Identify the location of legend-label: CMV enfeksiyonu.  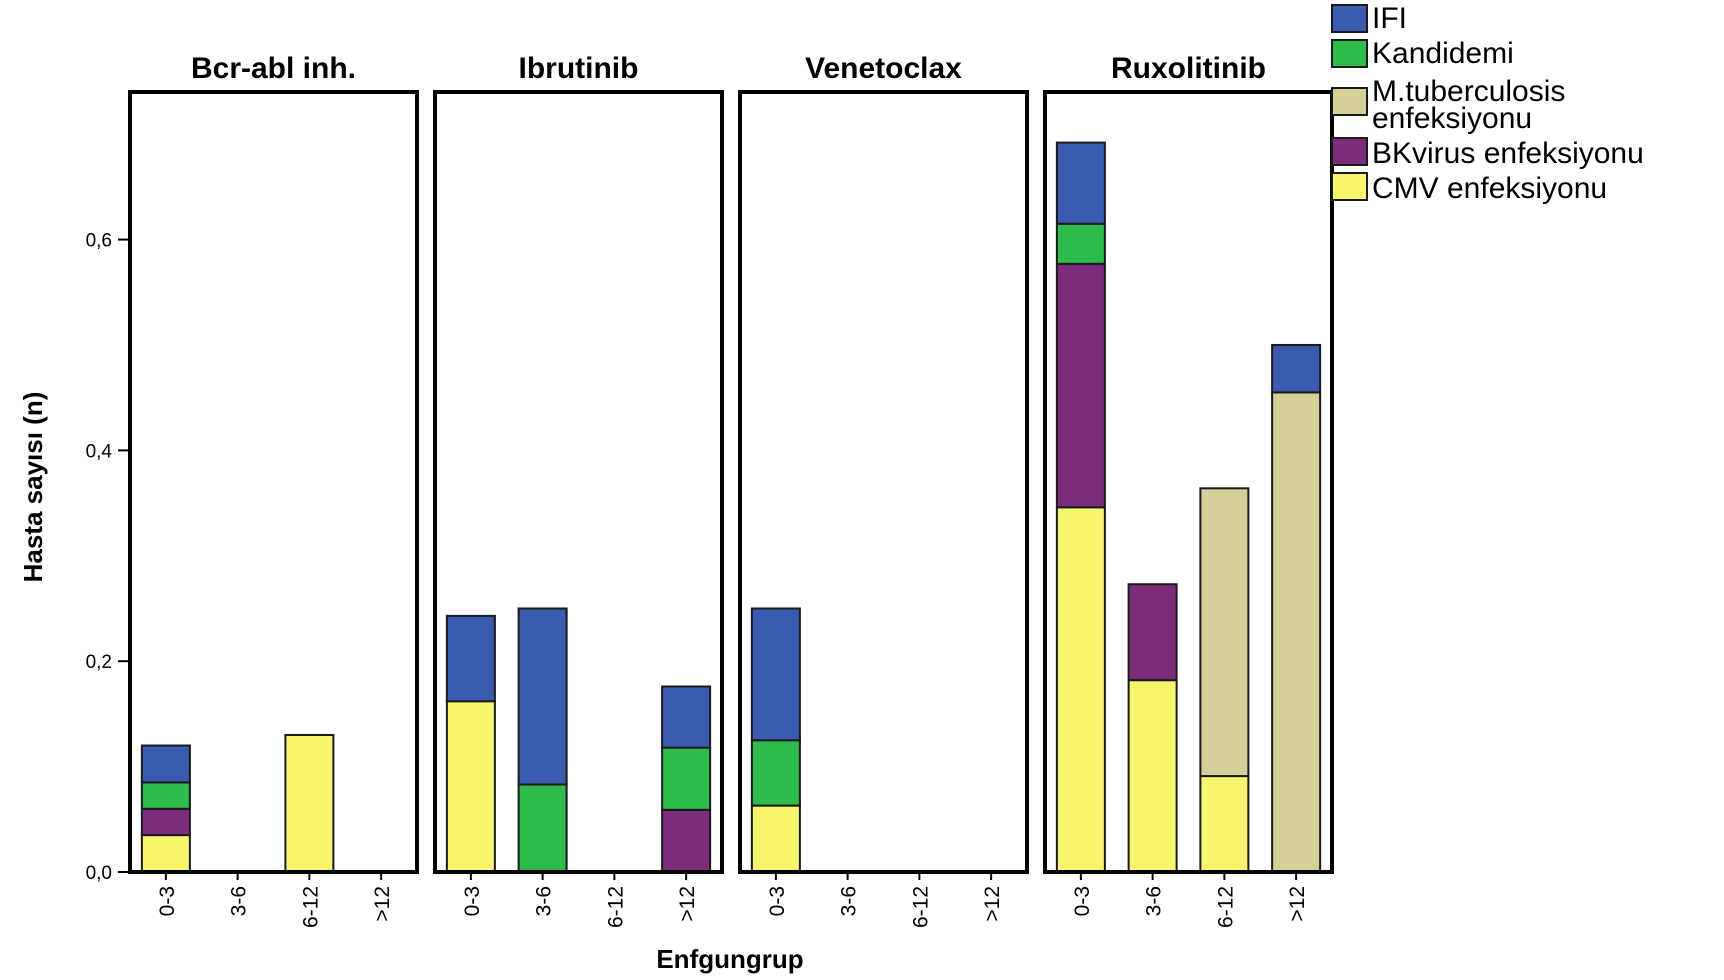
(1489, 188).